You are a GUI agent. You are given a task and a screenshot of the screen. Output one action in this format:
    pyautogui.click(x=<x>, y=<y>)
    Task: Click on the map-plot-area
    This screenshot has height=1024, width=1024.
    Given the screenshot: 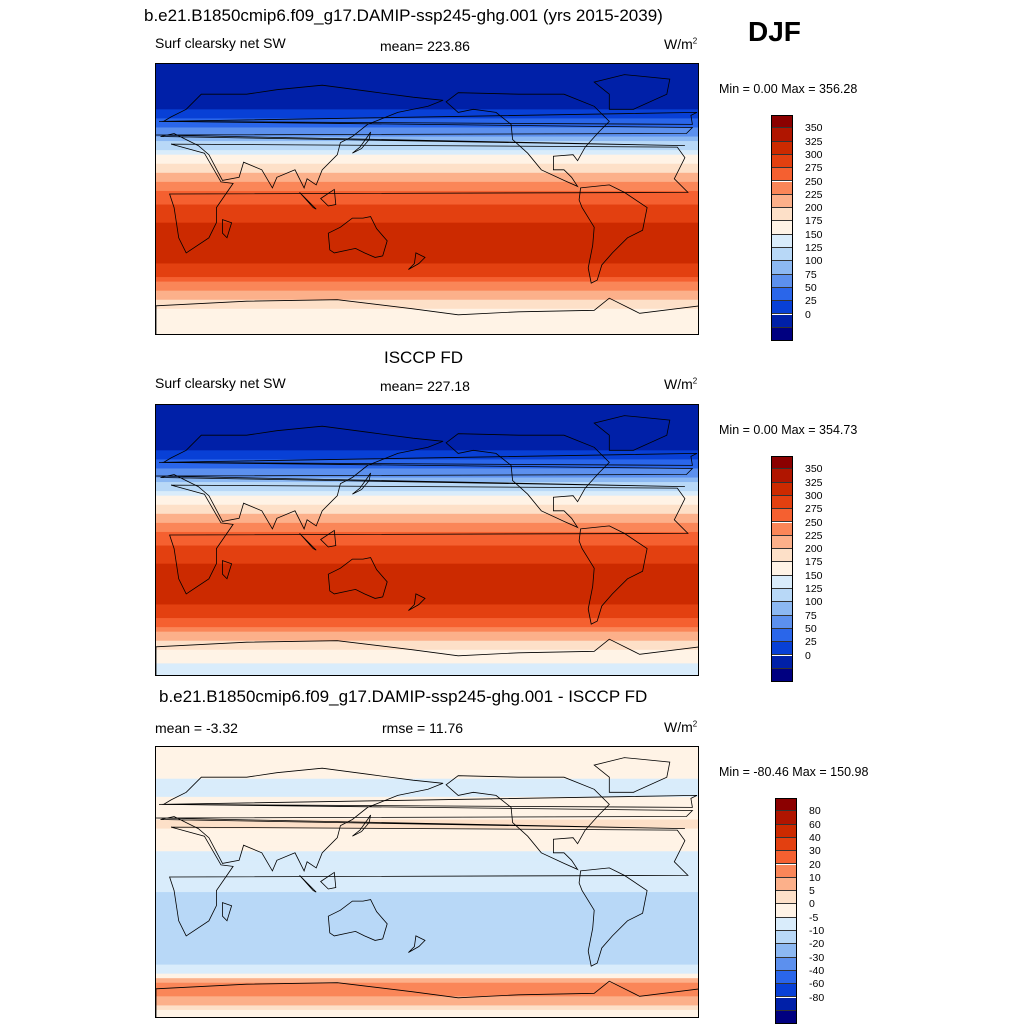 What is the action you would take?
    pyautogui.click(x=427, y=882)
    